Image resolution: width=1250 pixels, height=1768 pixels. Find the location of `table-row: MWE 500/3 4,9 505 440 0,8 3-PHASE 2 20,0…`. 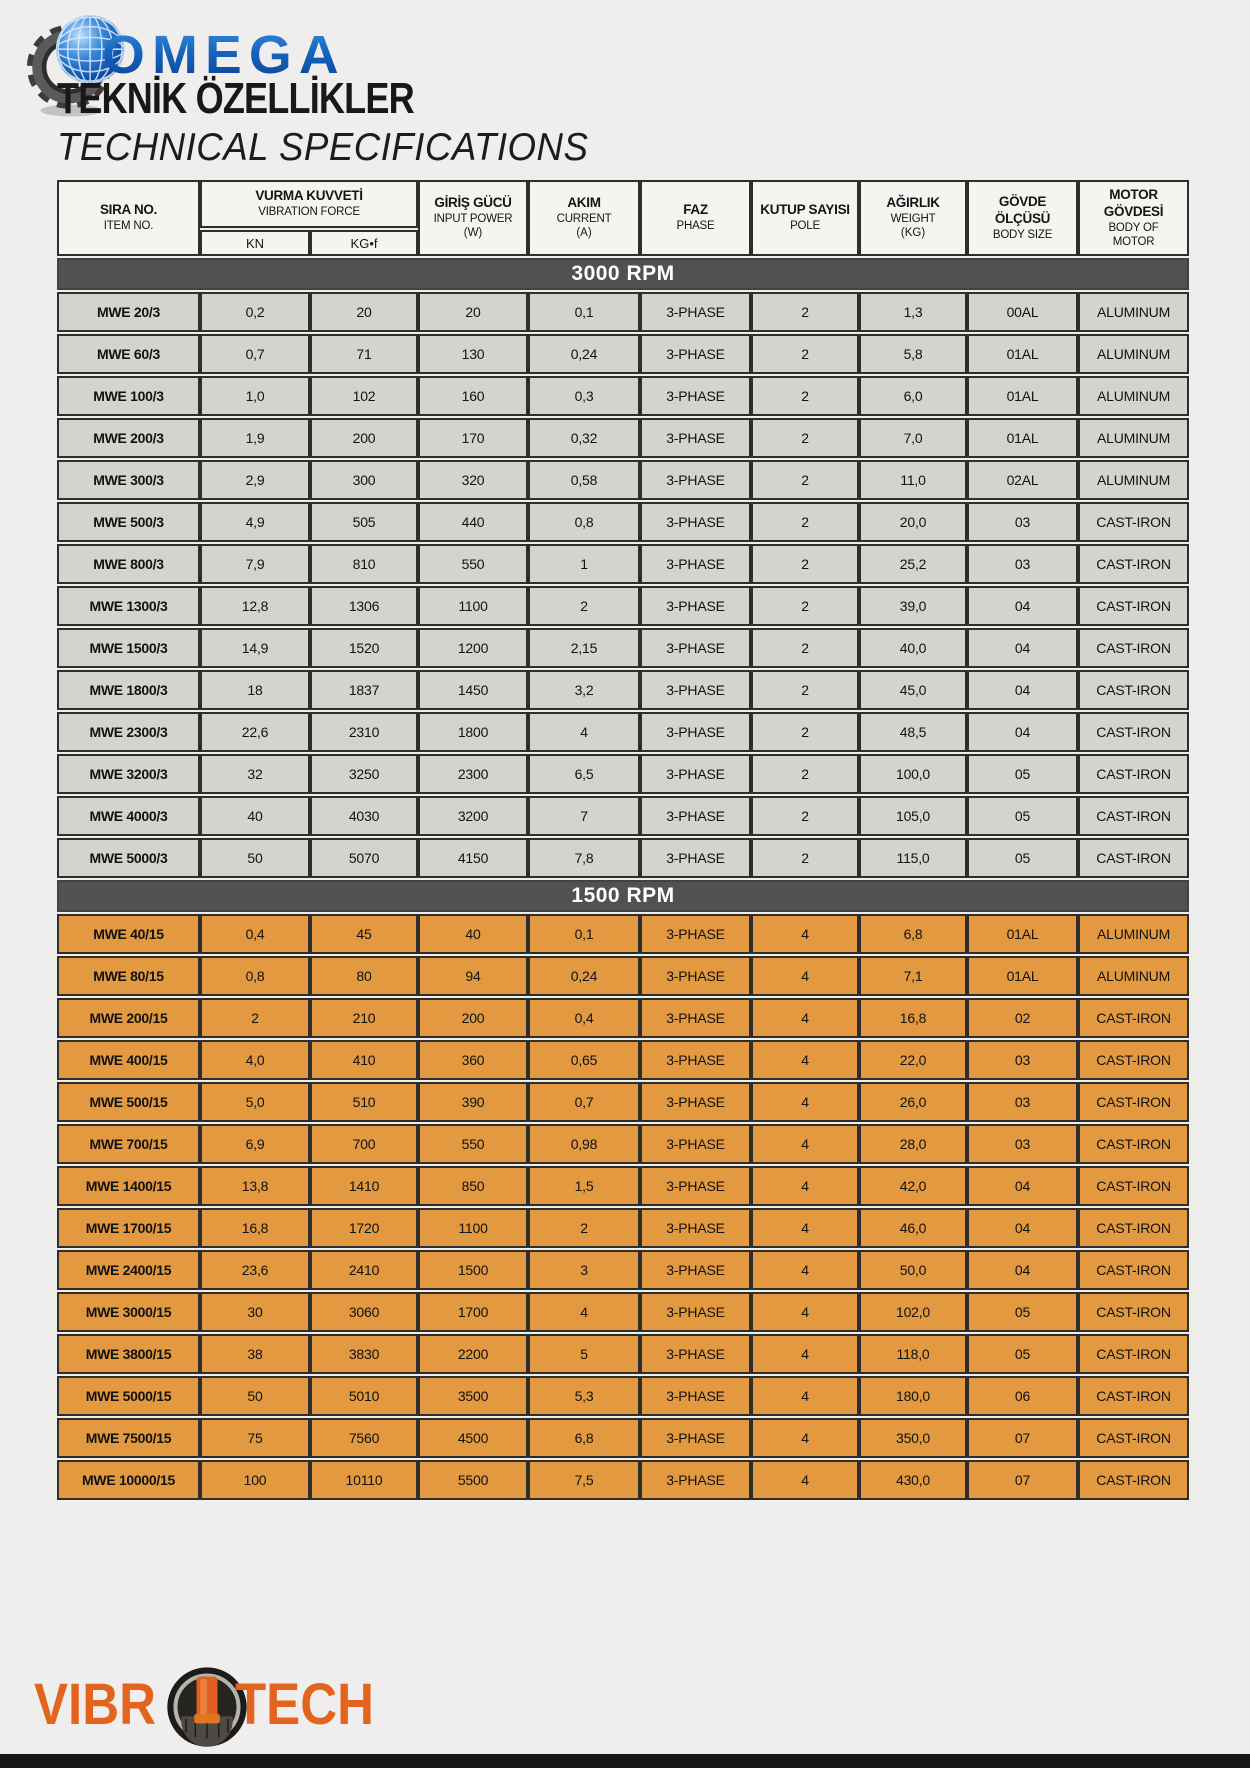

table-row: MWE 500/3 4,9 505 440 0,8 3-PHASE 2 20,0… is located at coordinates (623, 522).